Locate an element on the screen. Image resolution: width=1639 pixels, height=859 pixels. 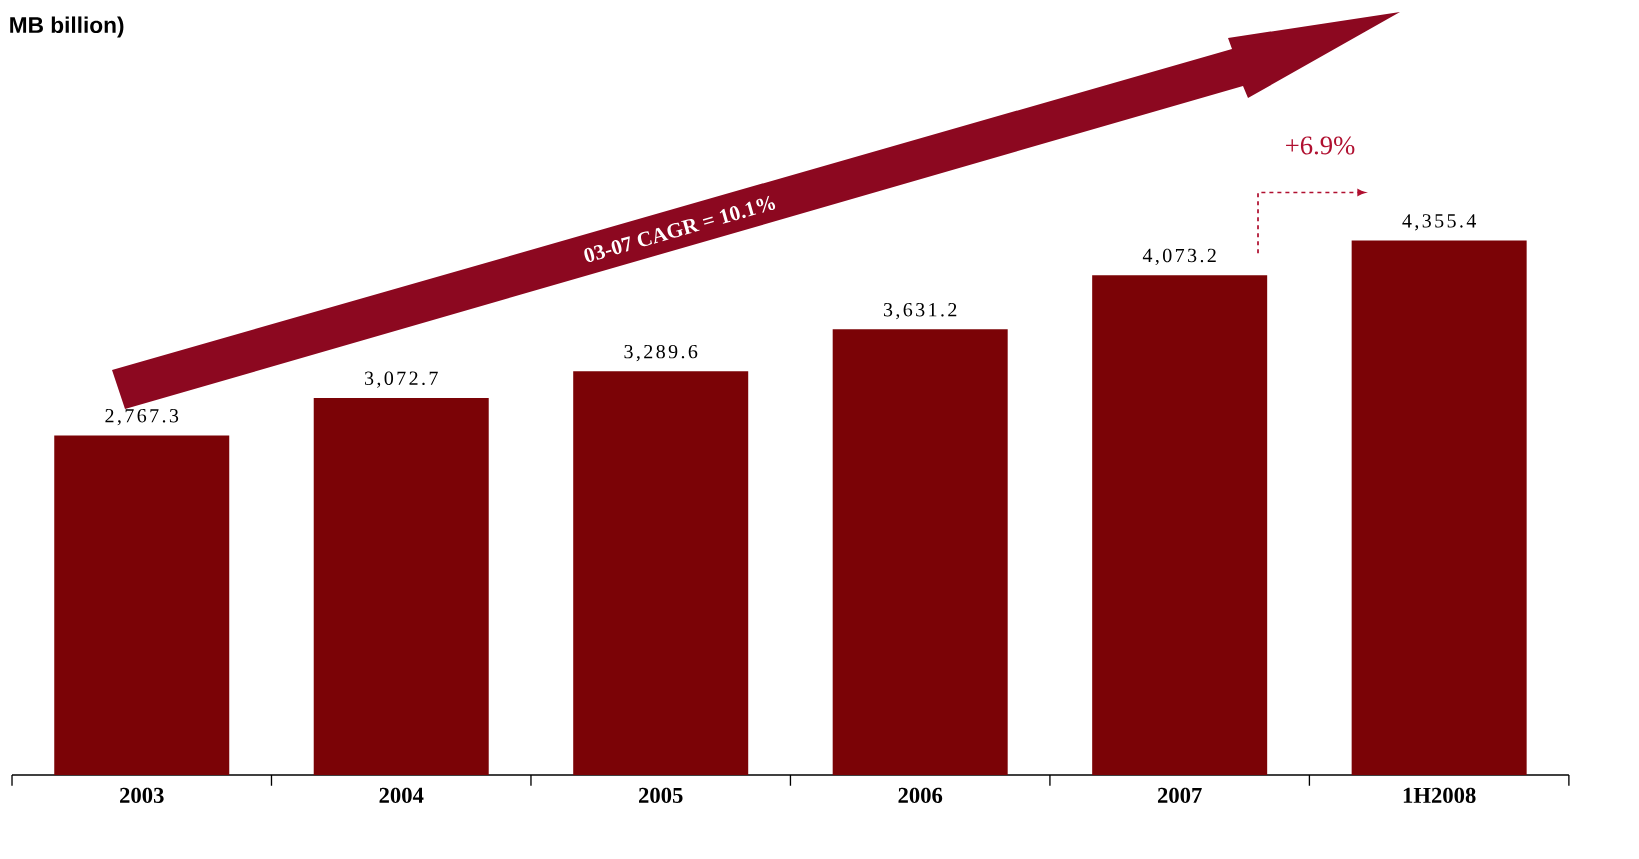
x-tick-label: 1H2008 is located at coordinates (1439, 795).